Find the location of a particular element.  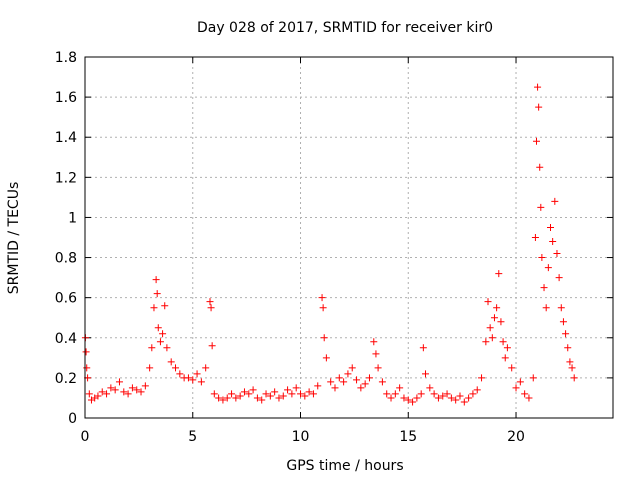

y-tick-label: 0 is located at coordinates (72, 419).